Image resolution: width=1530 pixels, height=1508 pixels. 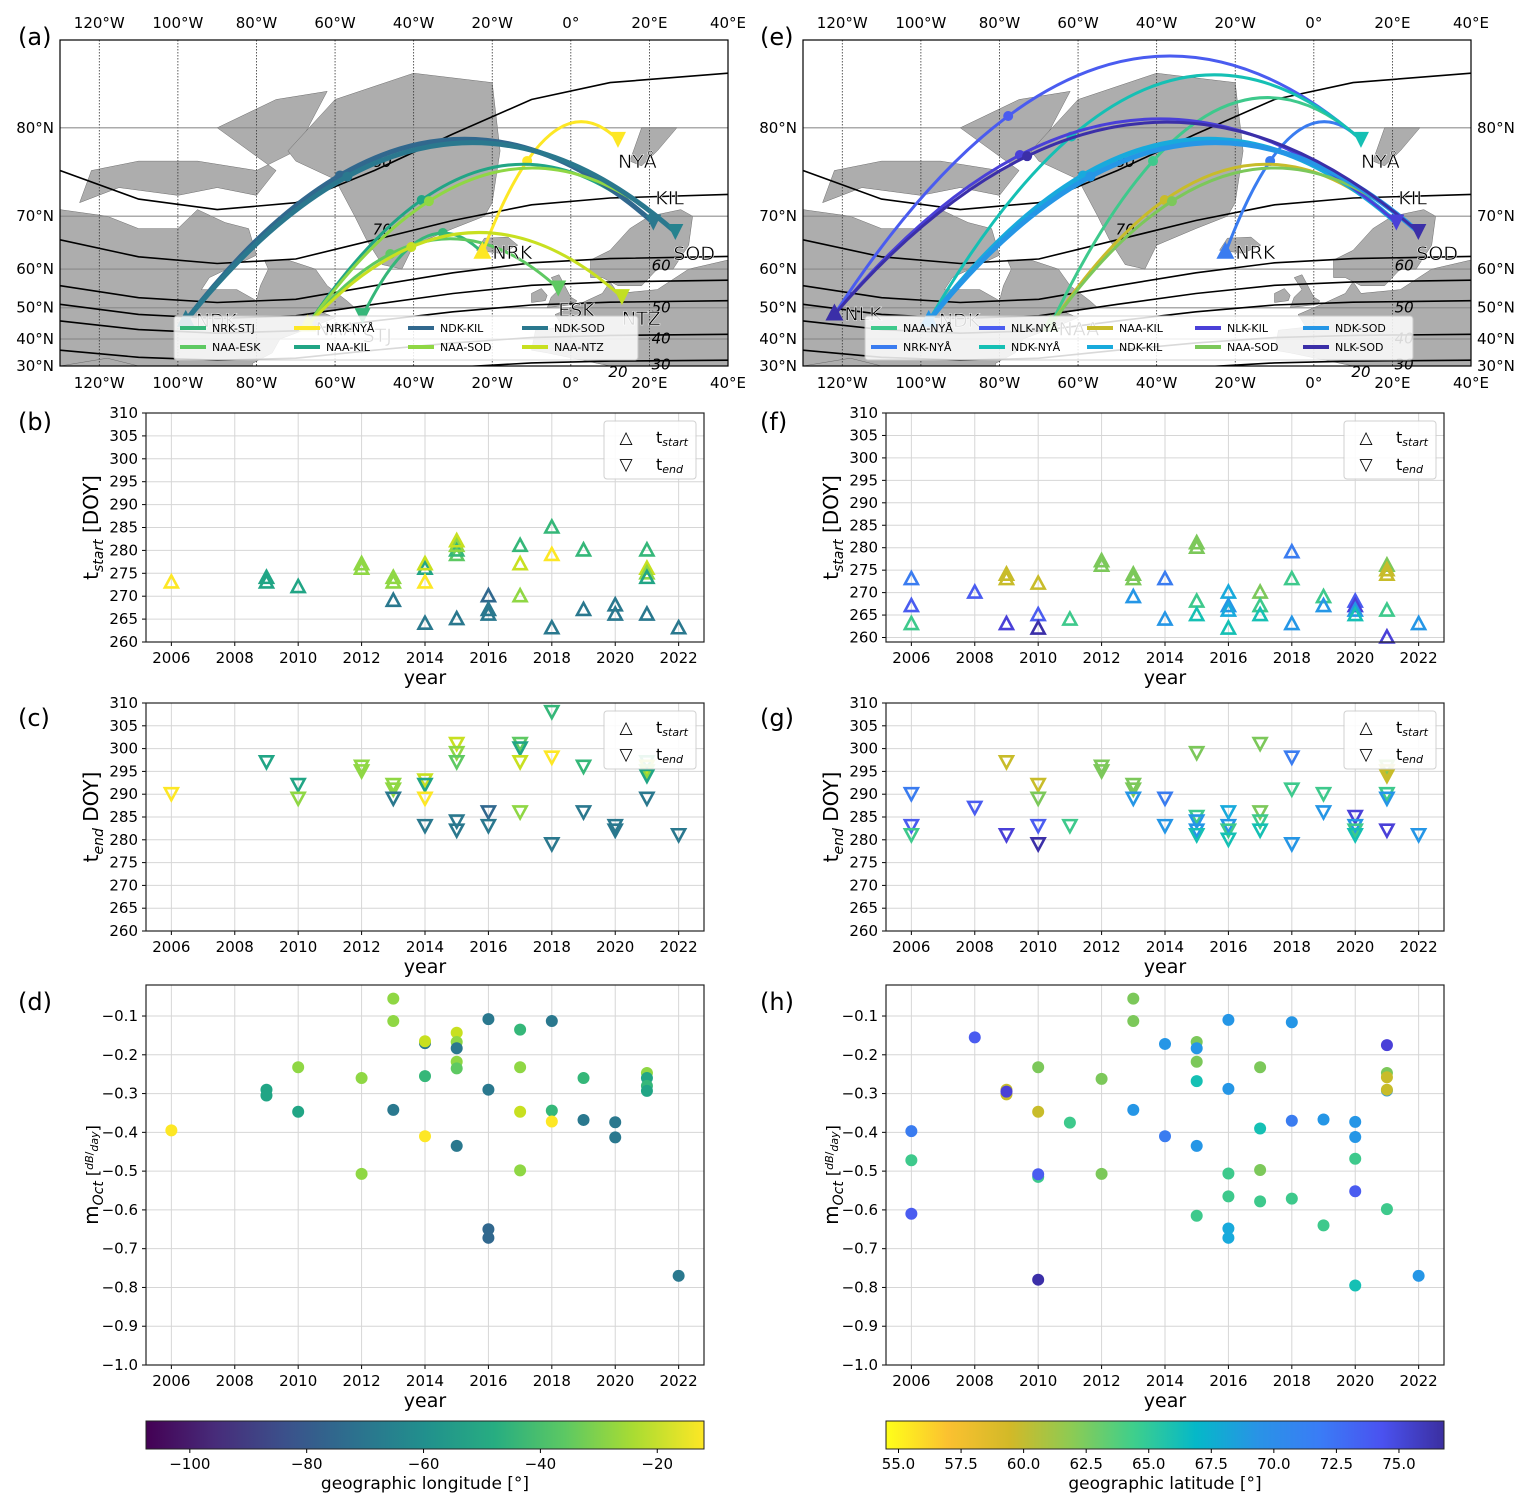 What do you see at coordinates (641, 247) in the screenshot?
I see `scandinavia` at bounding box center [641, 247].